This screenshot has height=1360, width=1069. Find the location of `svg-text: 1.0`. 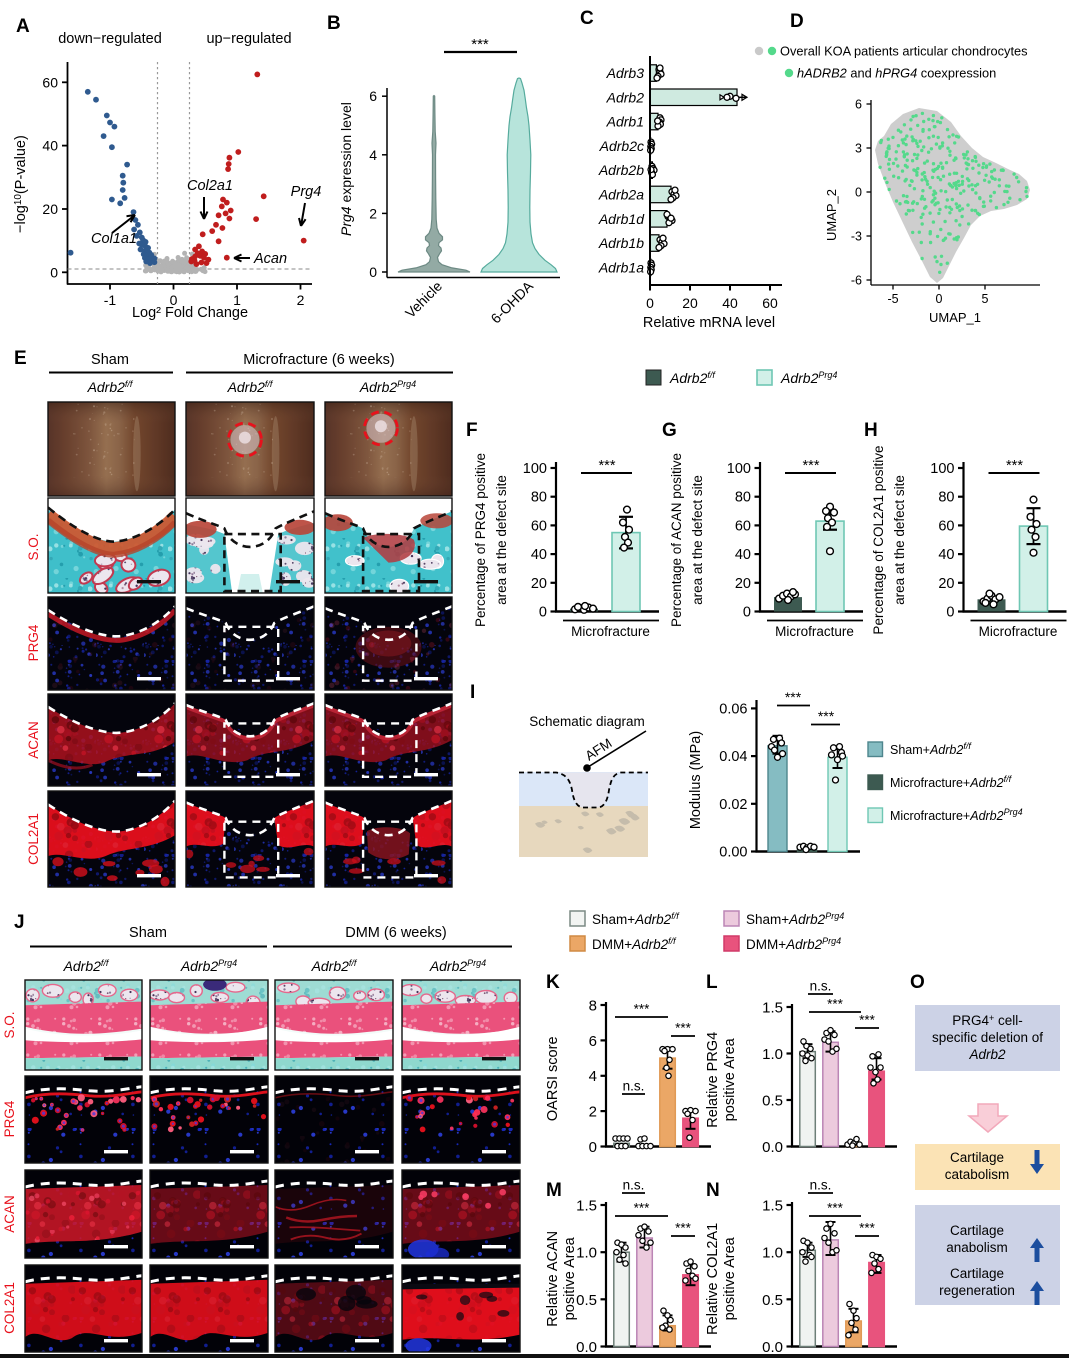

svg-text: 1.0 is located at coordinates (586, 1253).